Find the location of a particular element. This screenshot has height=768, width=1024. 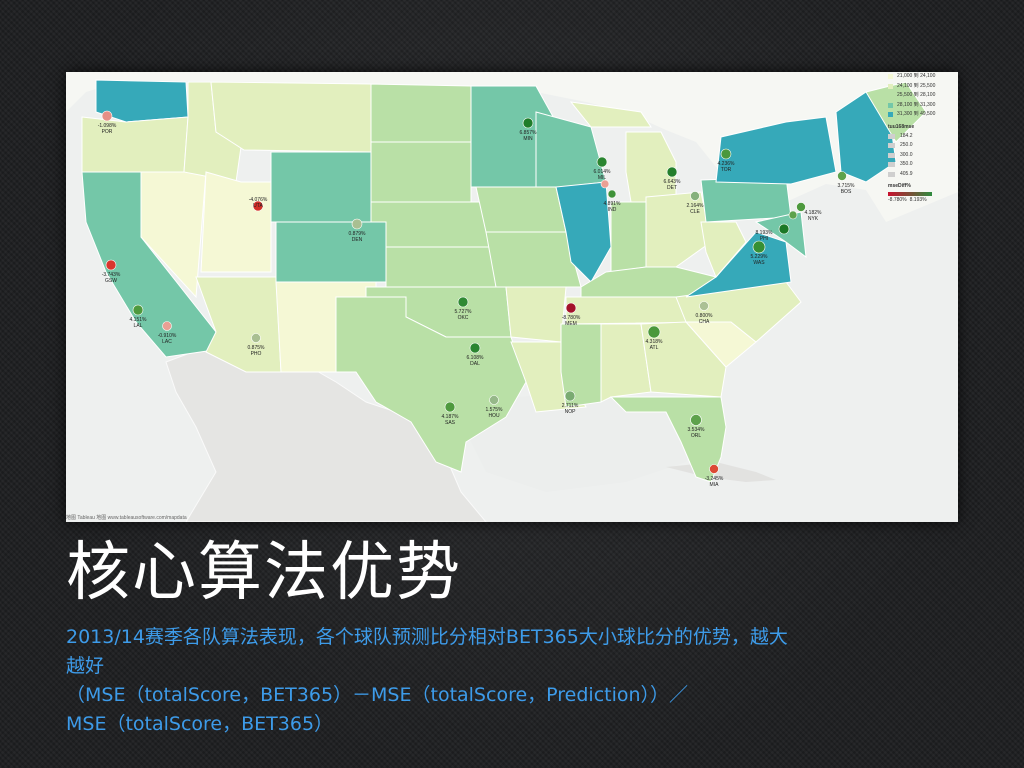

fill-legend-label: 28,100 到 31,300 is located at coordinates (916, 104).